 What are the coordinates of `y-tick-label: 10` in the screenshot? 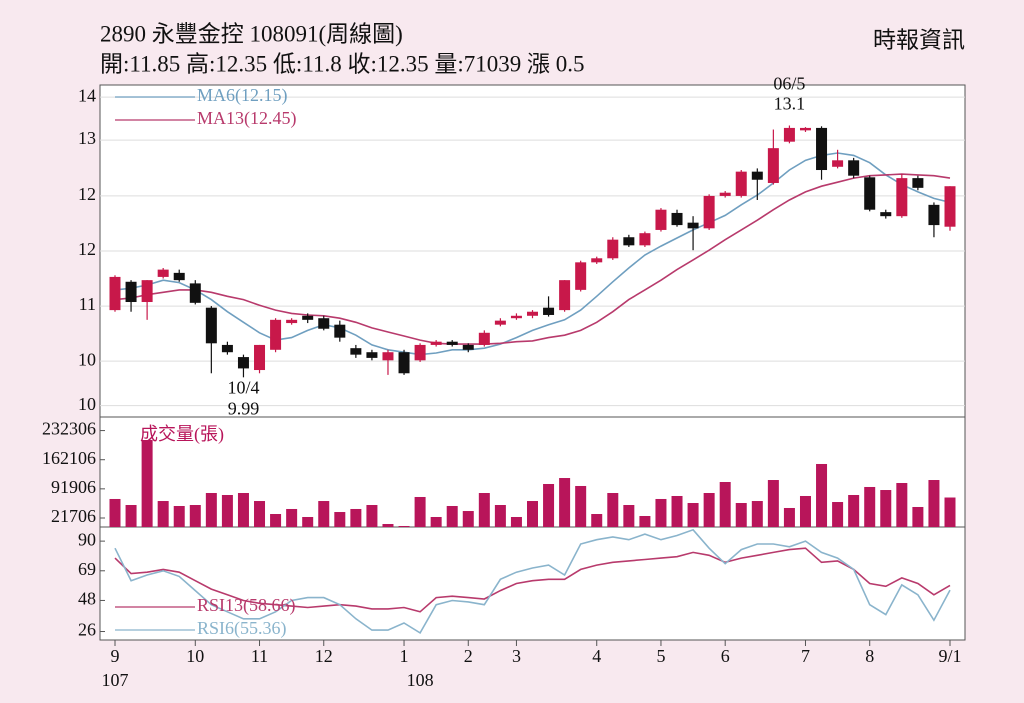 It's located at (87, 404).